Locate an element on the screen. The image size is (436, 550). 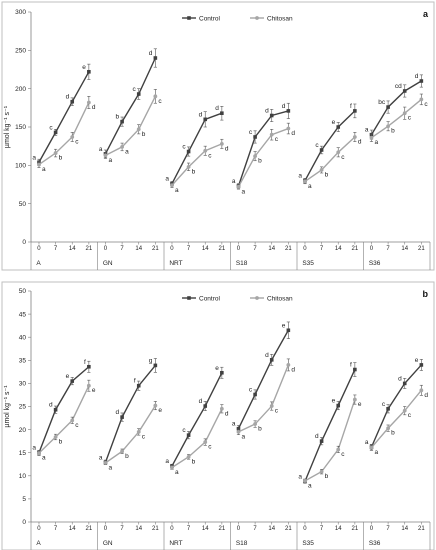
legend-label: Chitosan is located at coordinates (280, 18).